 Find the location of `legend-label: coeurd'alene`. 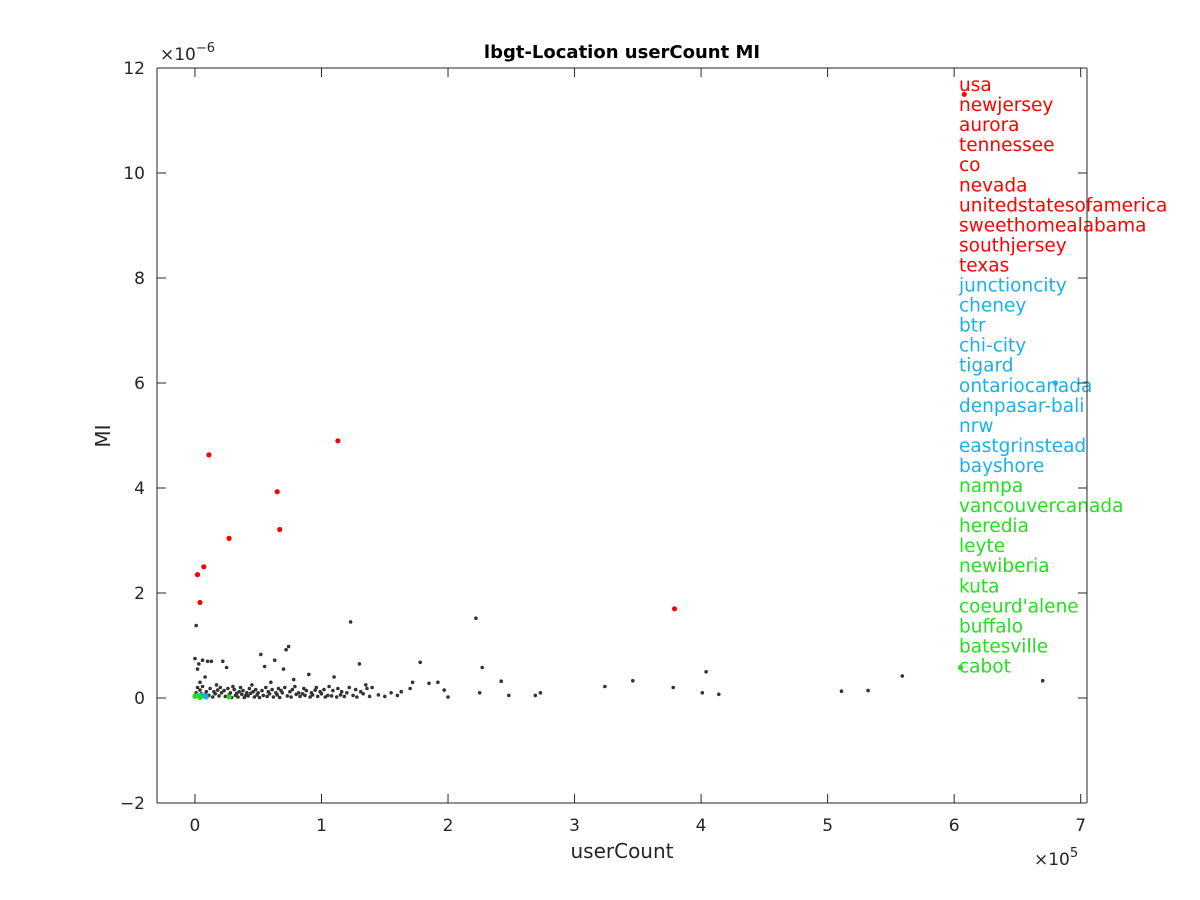

legend-label: coeurd'alene is located at coordinates (1019, 606).